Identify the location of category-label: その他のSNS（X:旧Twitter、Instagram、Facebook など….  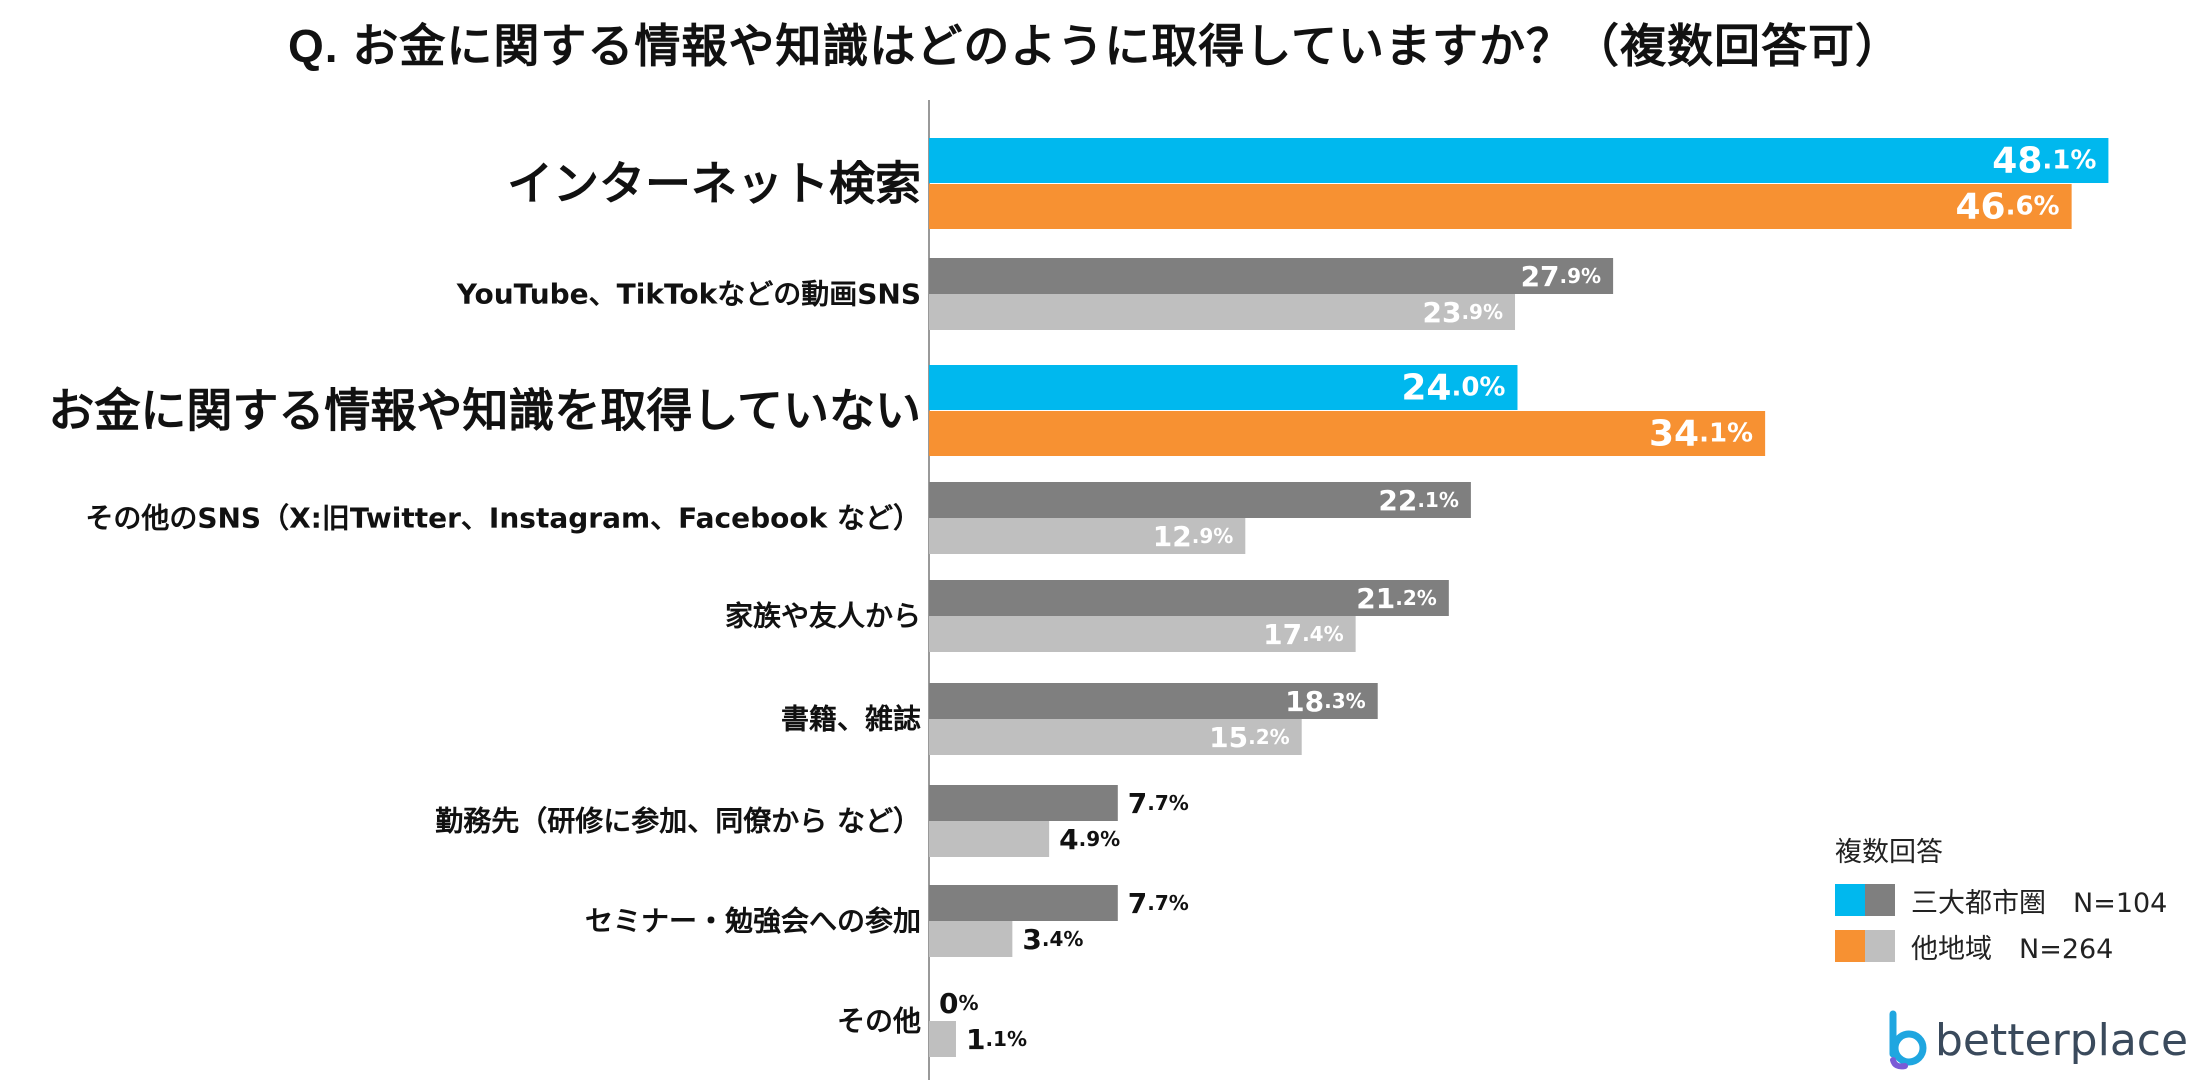
(503, 518).